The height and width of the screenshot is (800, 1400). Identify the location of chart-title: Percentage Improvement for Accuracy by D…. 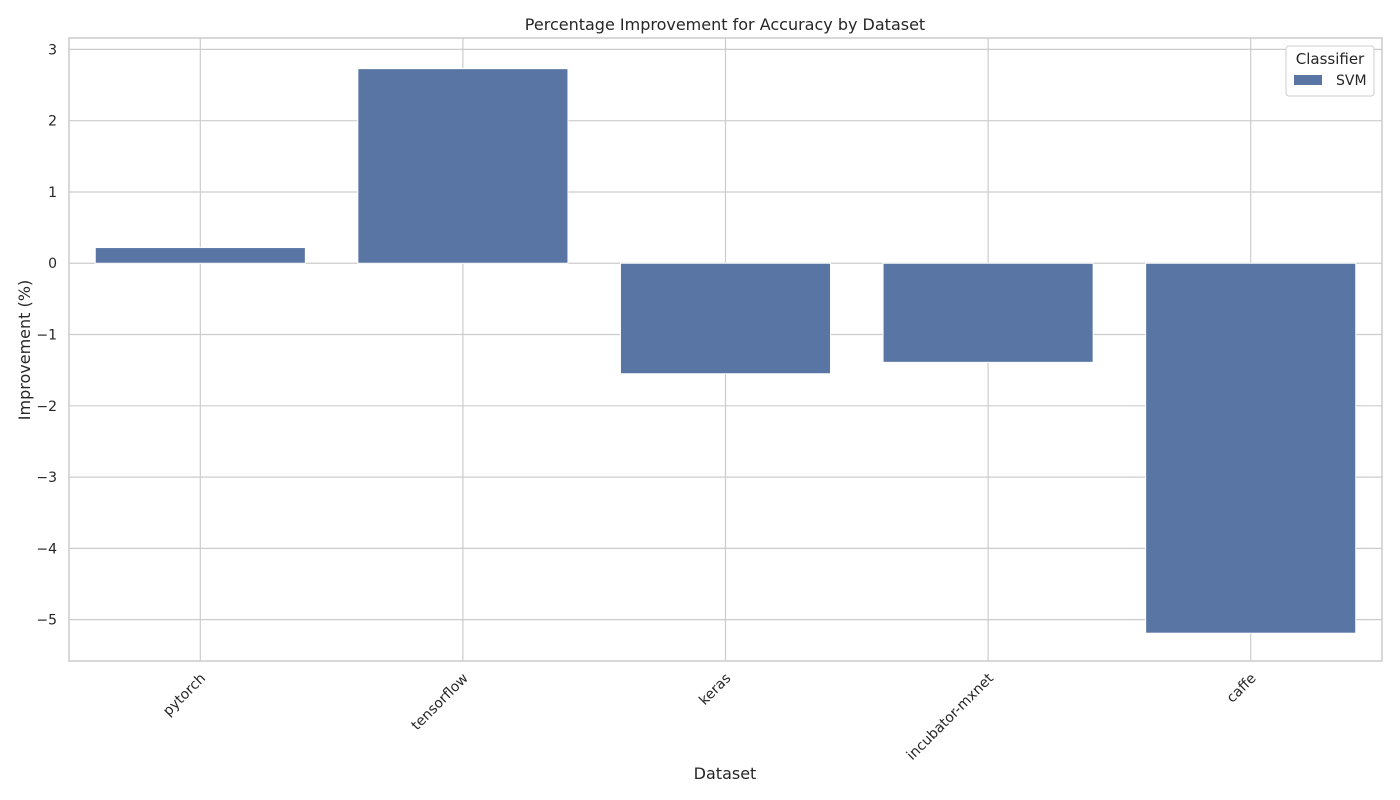
(725, 24).